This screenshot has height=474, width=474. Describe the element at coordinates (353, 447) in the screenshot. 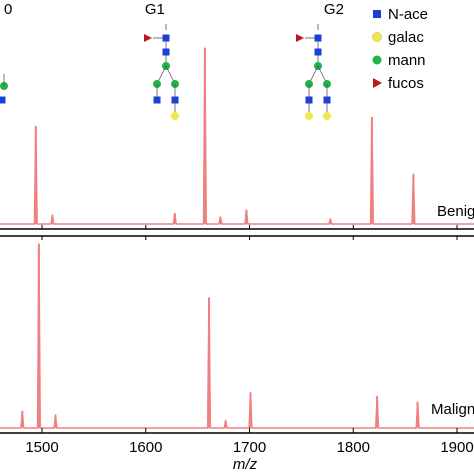

I see `x-tick-label: 1800` at that location.